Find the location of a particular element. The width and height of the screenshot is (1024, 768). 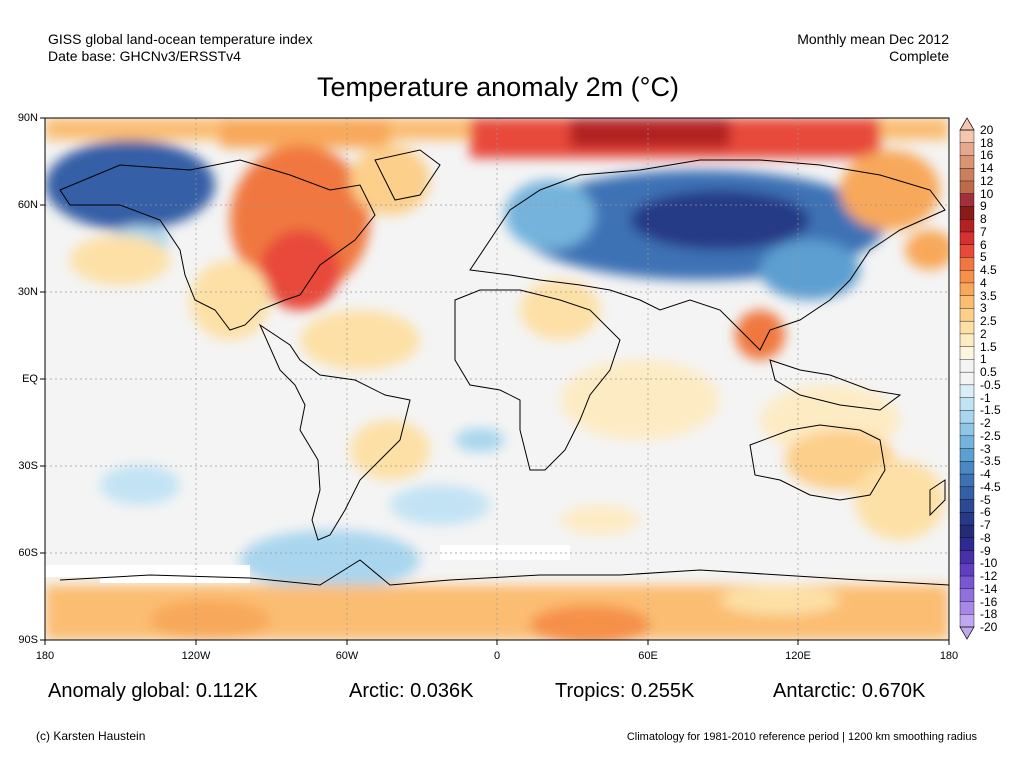

colorbar-label: -4 is located at coordinates (985, 474).